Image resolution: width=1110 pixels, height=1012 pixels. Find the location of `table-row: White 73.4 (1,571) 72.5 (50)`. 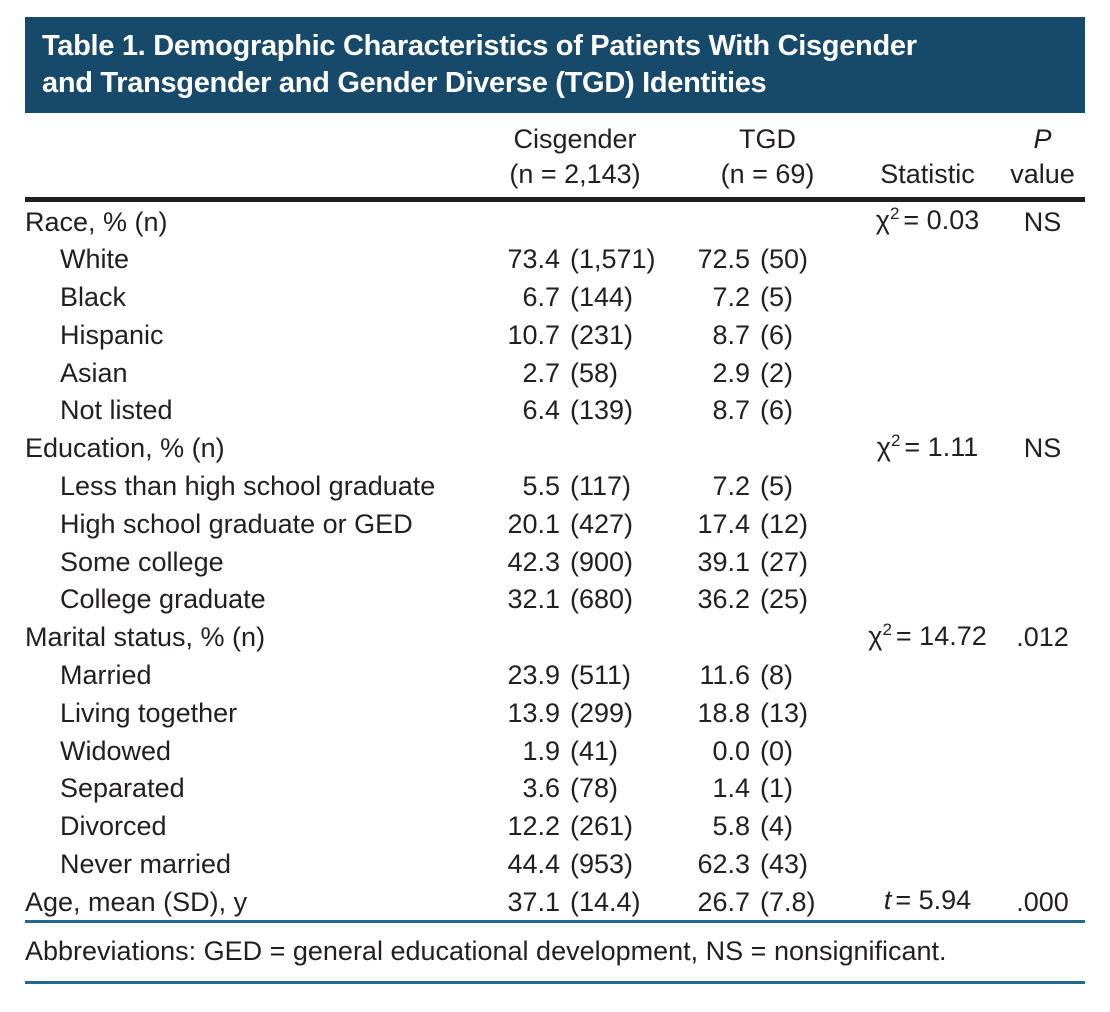

table-row: White 73.4 (1,571) 72.5 (50) is located at coordinates (555, 259).